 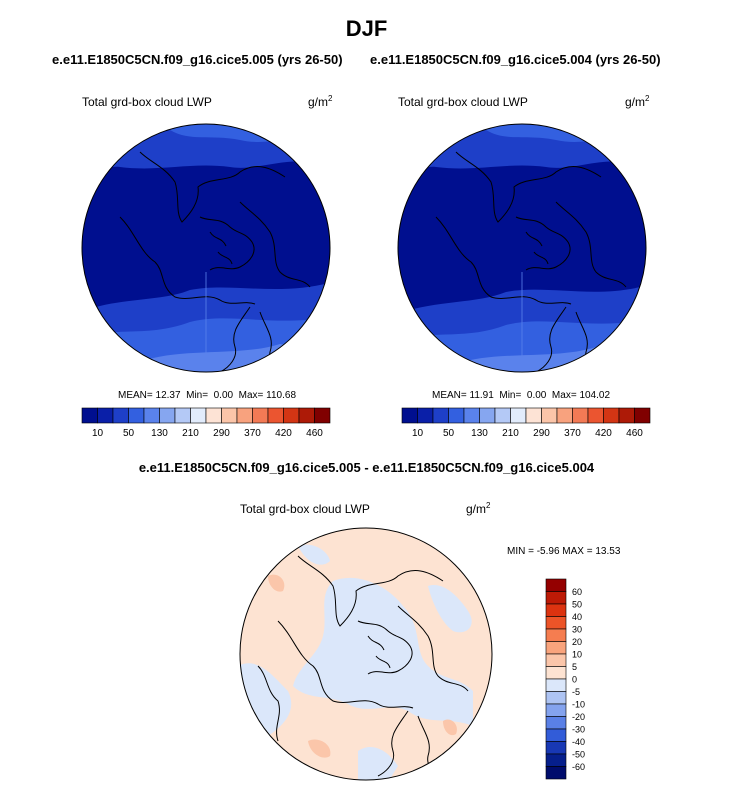 I want to click on units-right: g/m2, so click(x=637, y=101).